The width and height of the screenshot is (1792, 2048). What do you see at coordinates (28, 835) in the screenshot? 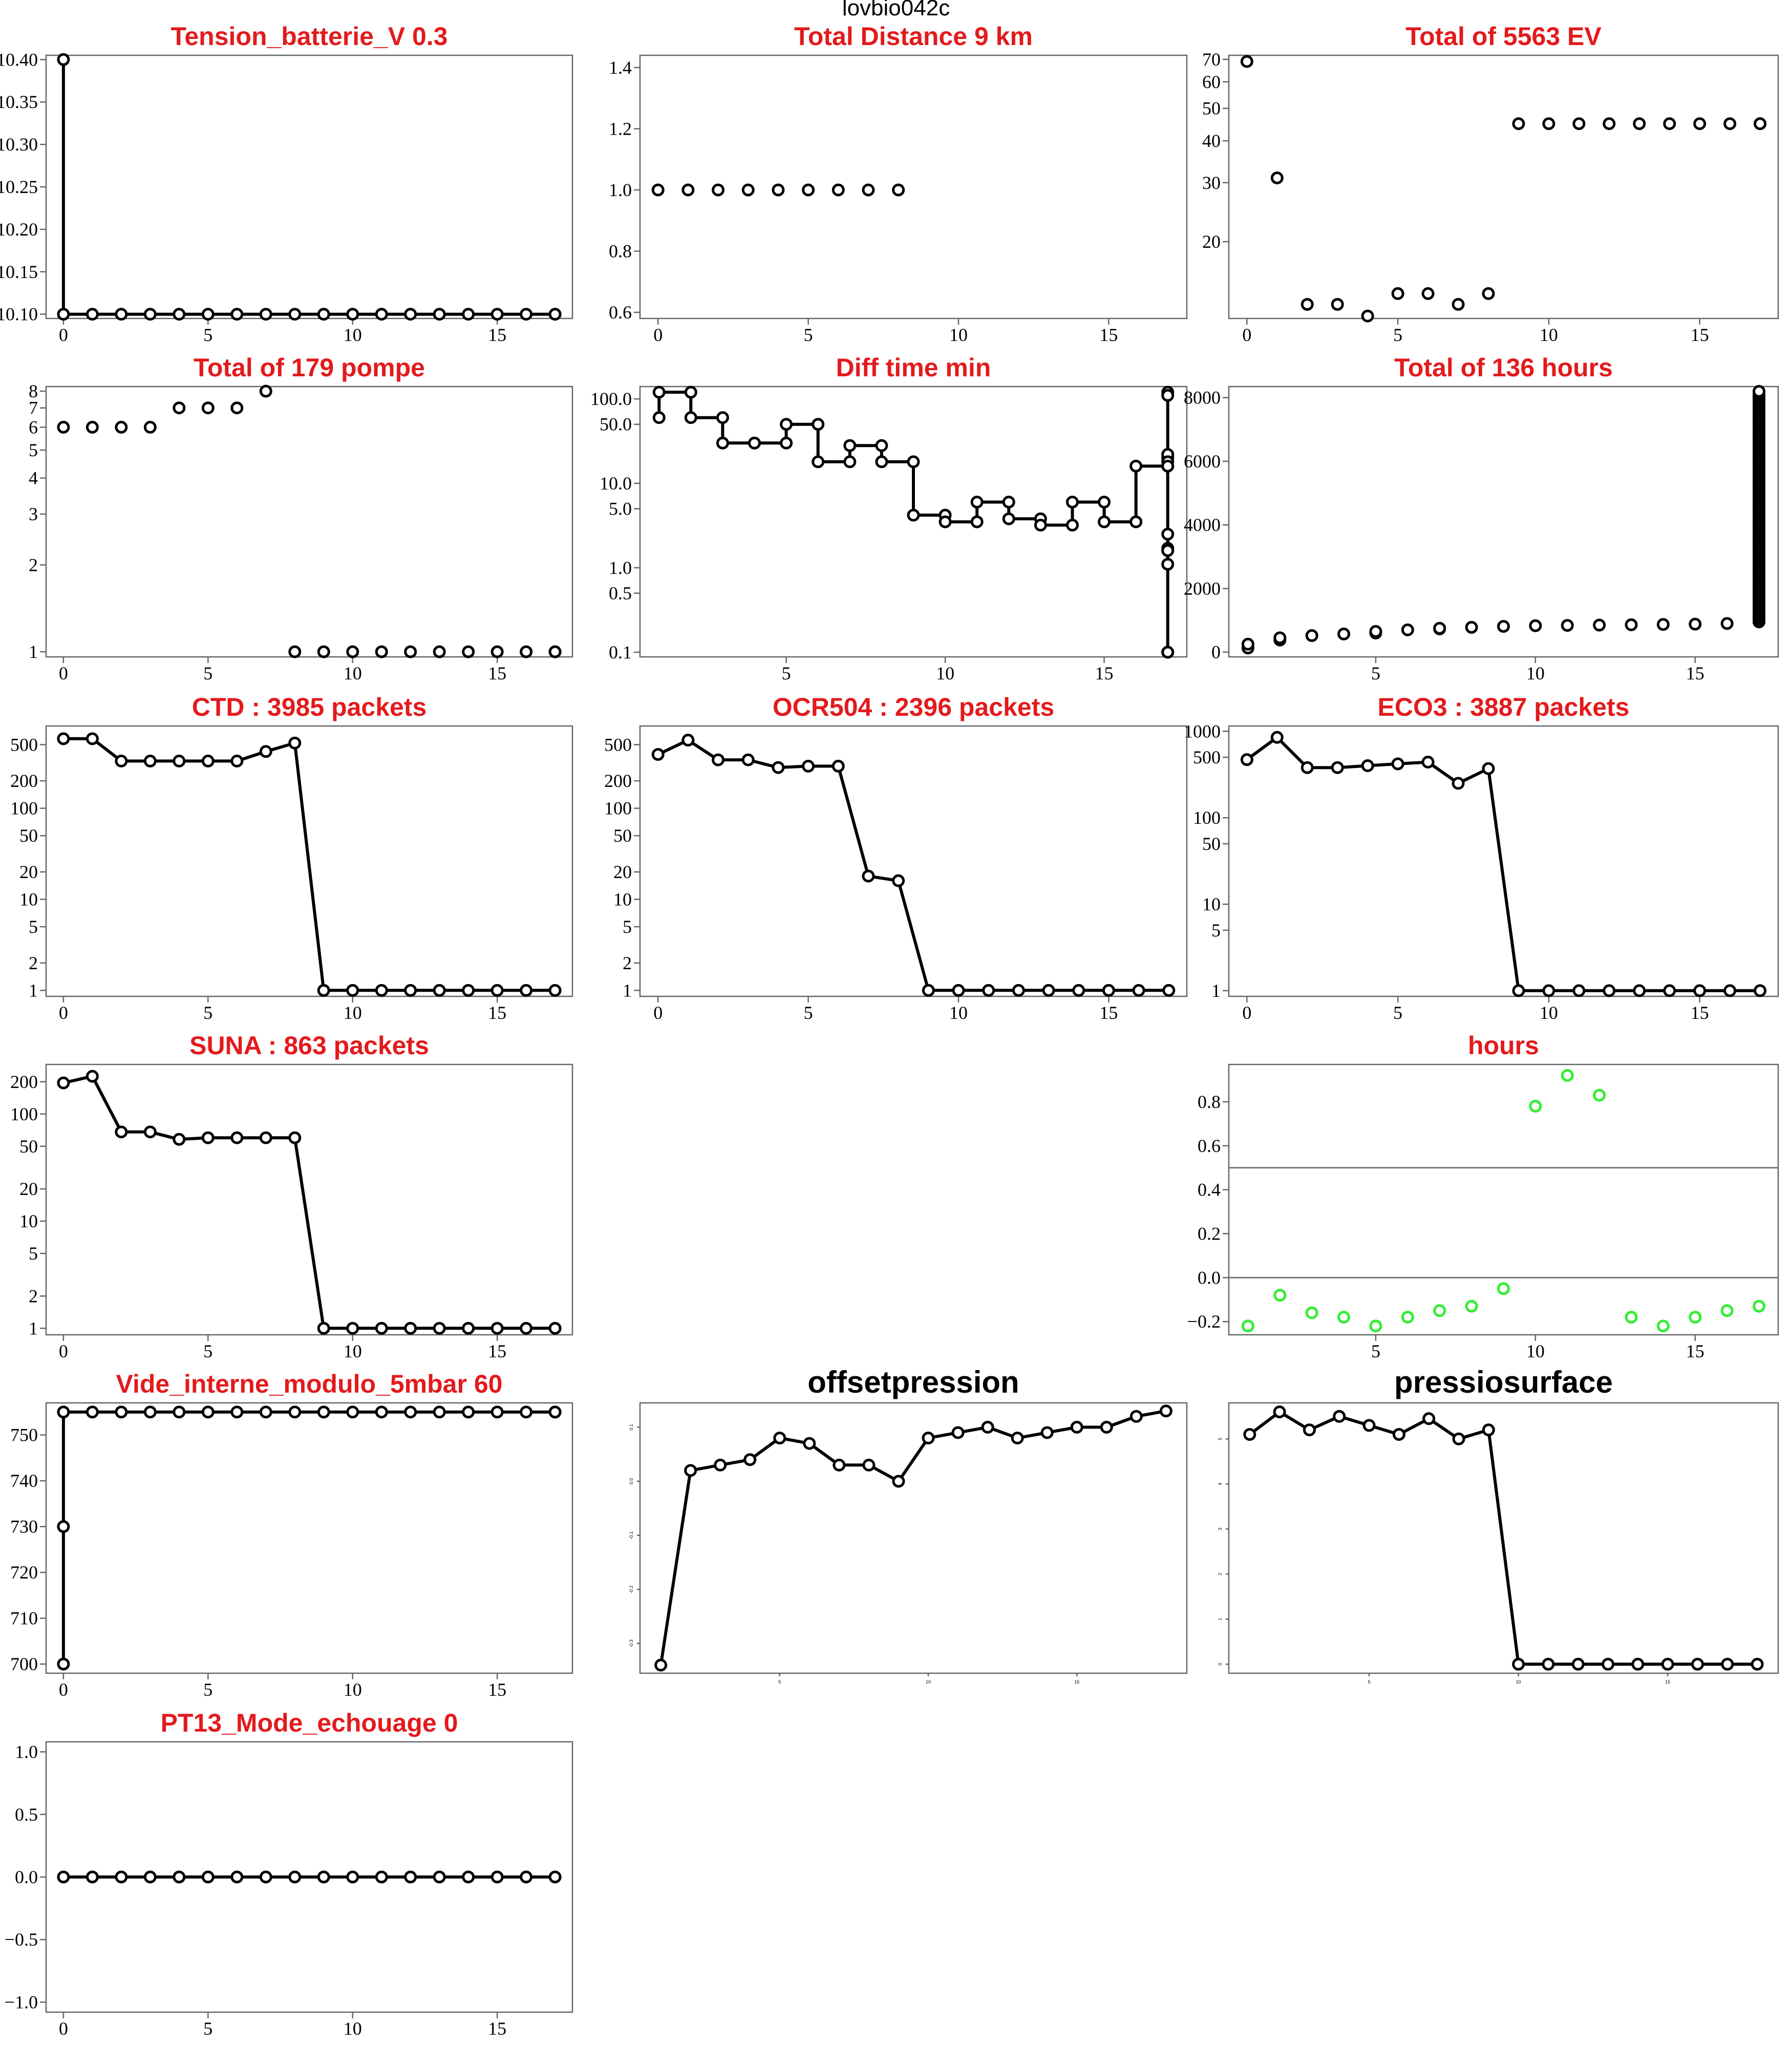
I see `y-tick-label: 50` at bounding box center [28, 835].